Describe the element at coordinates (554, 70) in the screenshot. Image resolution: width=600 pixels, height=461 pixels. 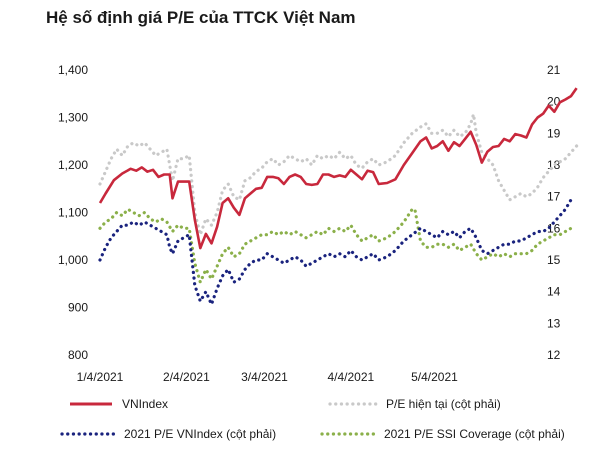
I see `right-tick-label: 21` at that location.